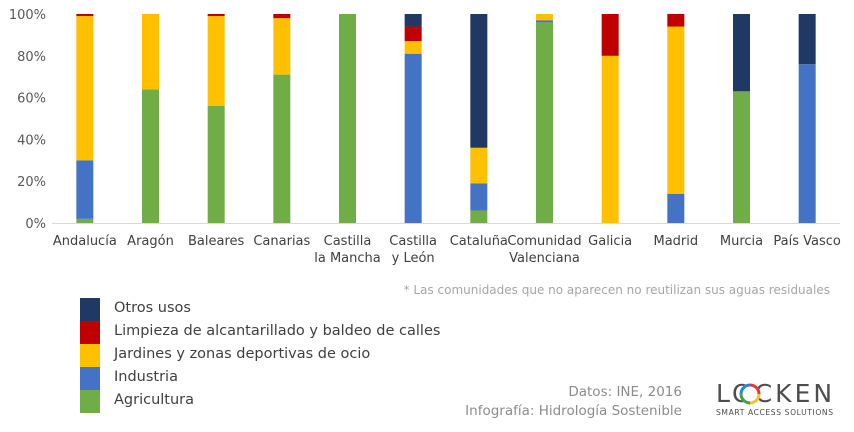 The image size is (854, 432). What do you see at coordinates (150, 241) in the screenshot?
I see `x-tick-label: Aragón` at bounding box center [150, 241].